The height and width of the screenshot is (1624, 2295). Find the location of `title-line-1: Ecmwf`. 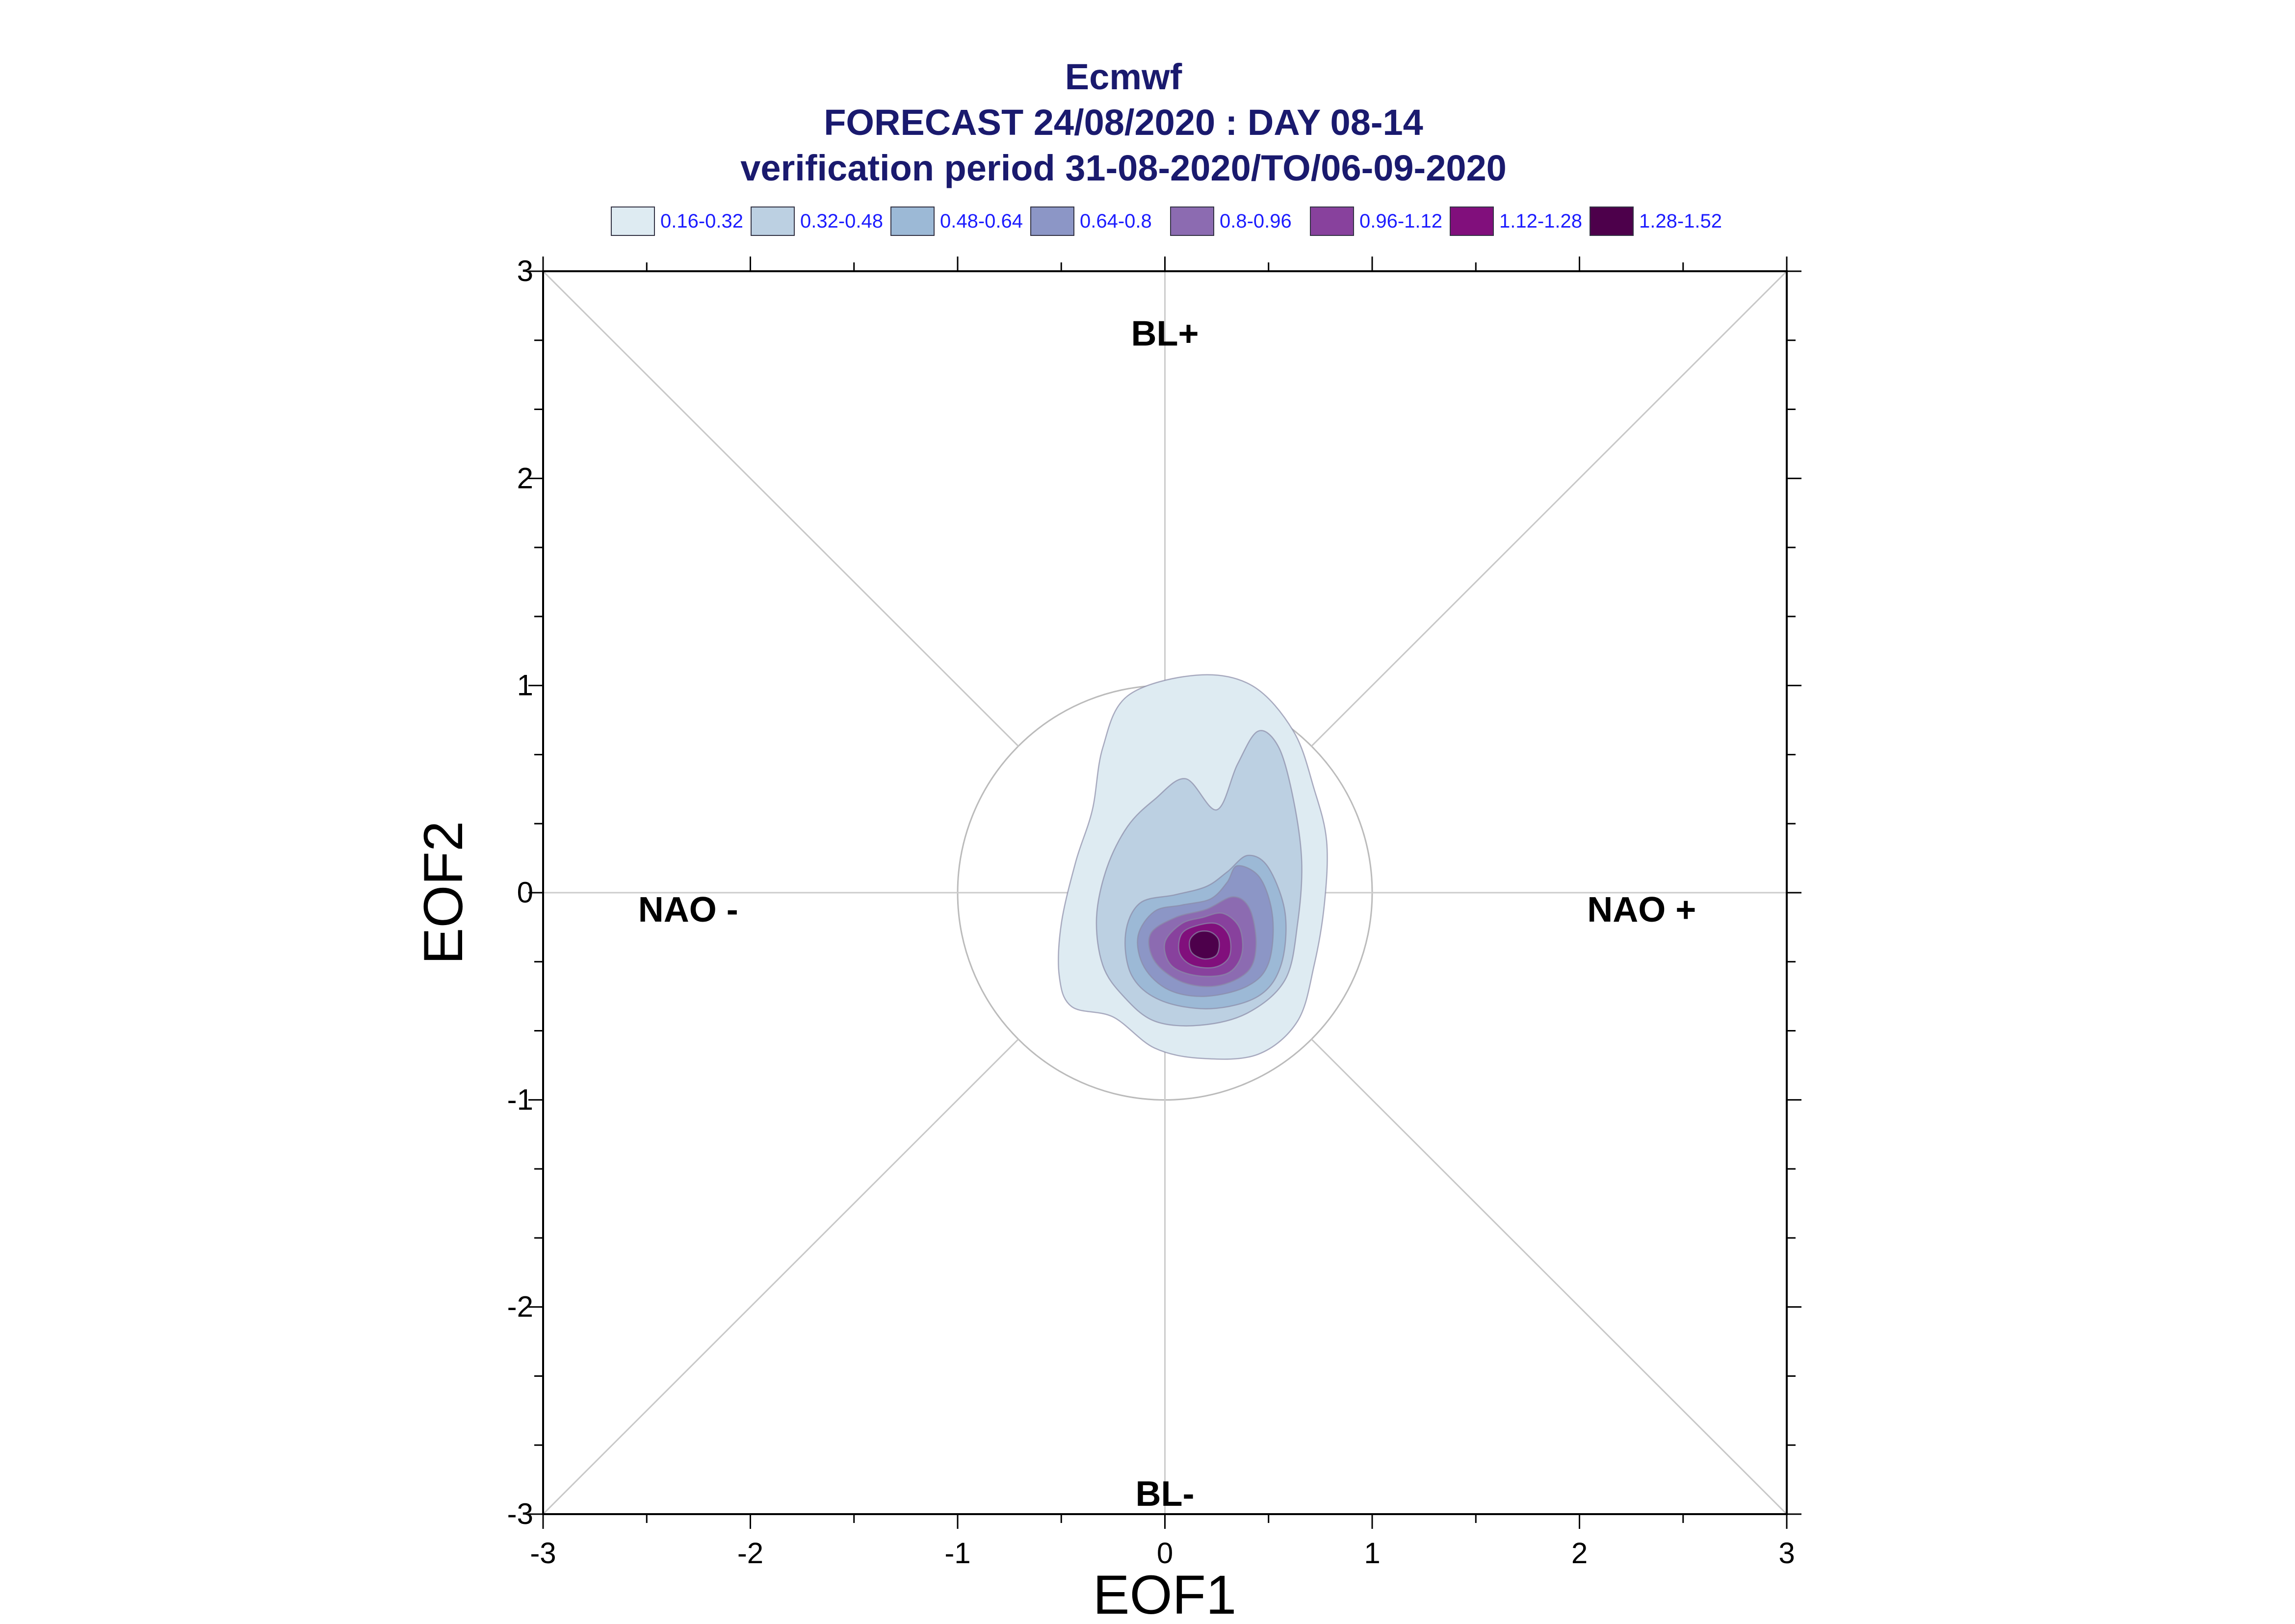

title-line-1: Ecmwf is located at coordinates (1123, 76).